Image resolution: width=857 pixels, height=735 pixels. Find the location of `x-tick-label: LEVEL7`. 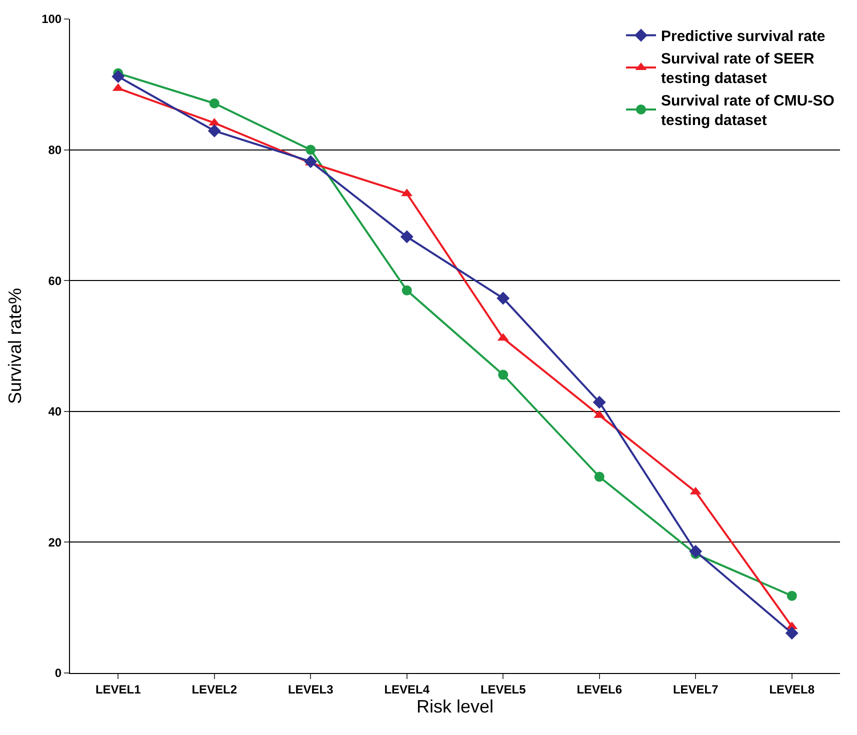

x-tick-label: LEVEL7 is located at coordinates (695, 689).